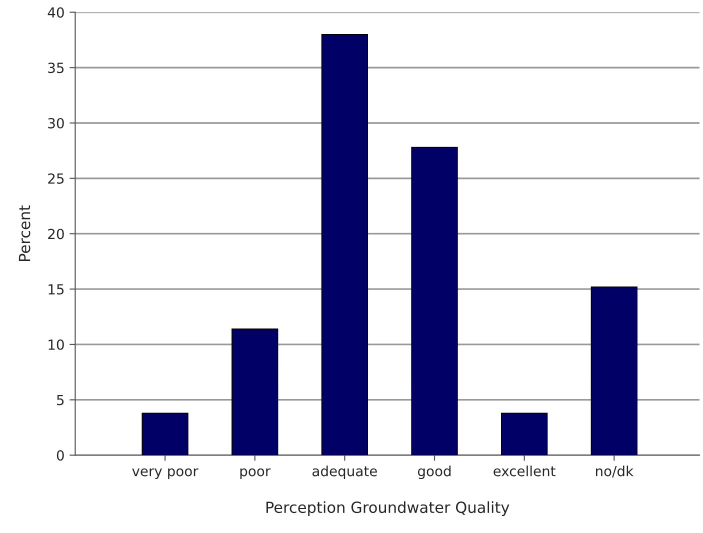 Image resolution: width=703 pixels, height=533 pixels. I want to click on x-tick-label: adequate, so click(344, 473).